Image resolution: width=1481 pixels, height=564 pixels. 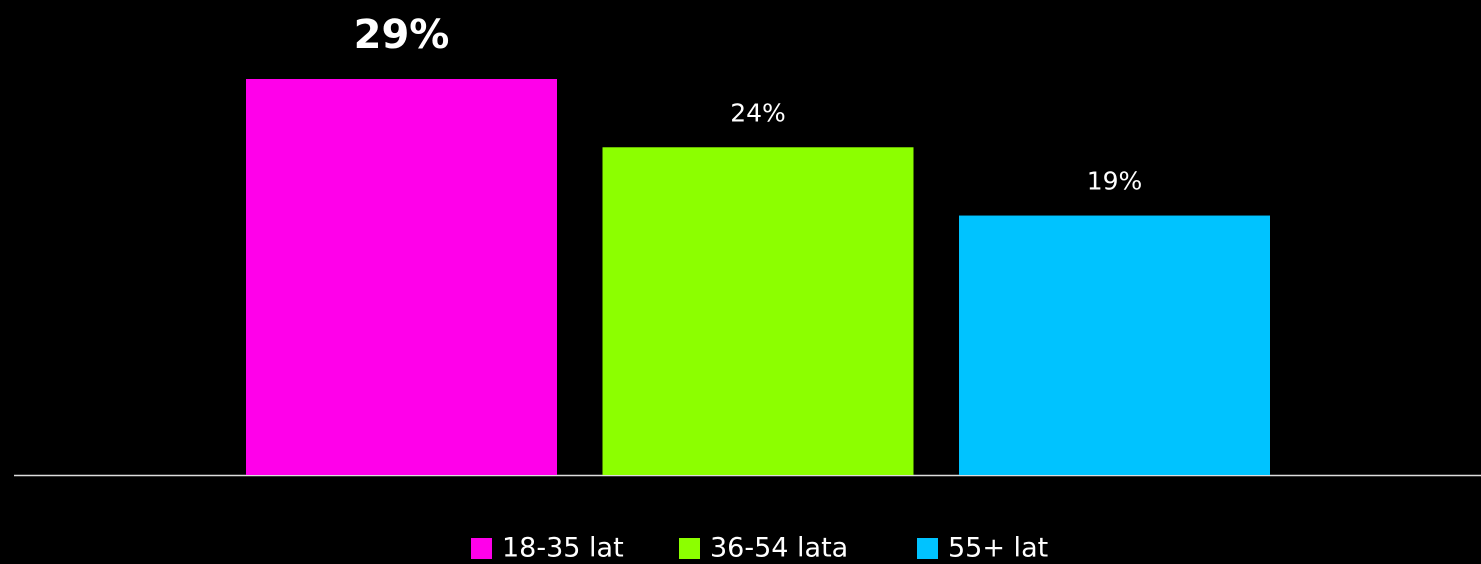 I want to click on legend-label: 55+ lat, so click(x=998, y=548).